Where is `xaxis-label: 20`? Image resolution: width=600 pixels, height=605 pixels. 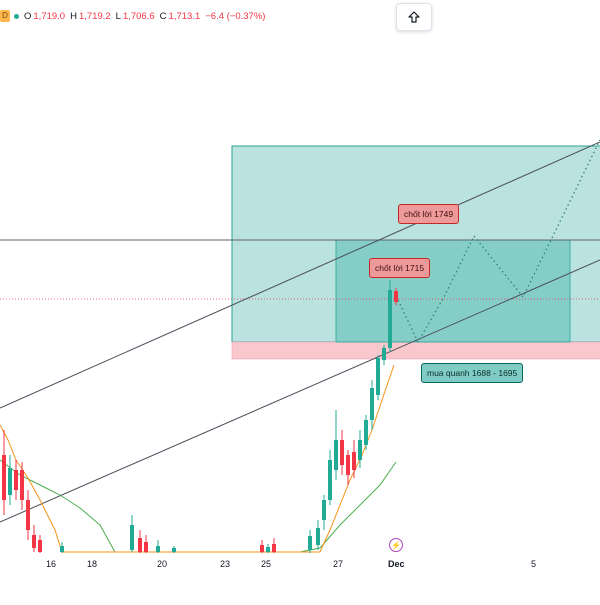
xaxis-label: 20 is located at coordinates (162, 564).